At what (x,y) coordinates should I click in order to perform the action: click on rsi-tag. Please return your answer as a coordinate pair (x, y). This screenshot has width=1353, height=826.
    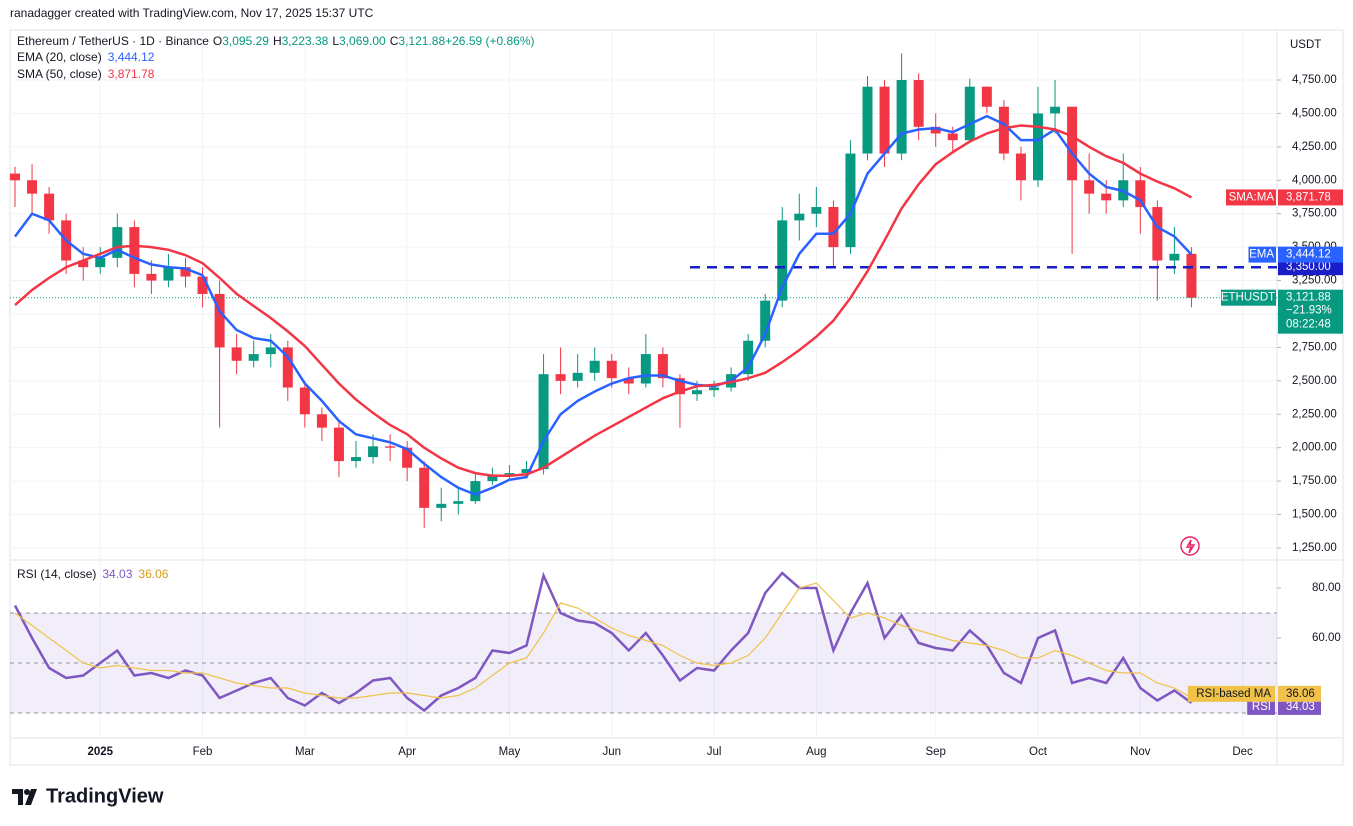
    Looking at the image, I should click on (1261, 706).